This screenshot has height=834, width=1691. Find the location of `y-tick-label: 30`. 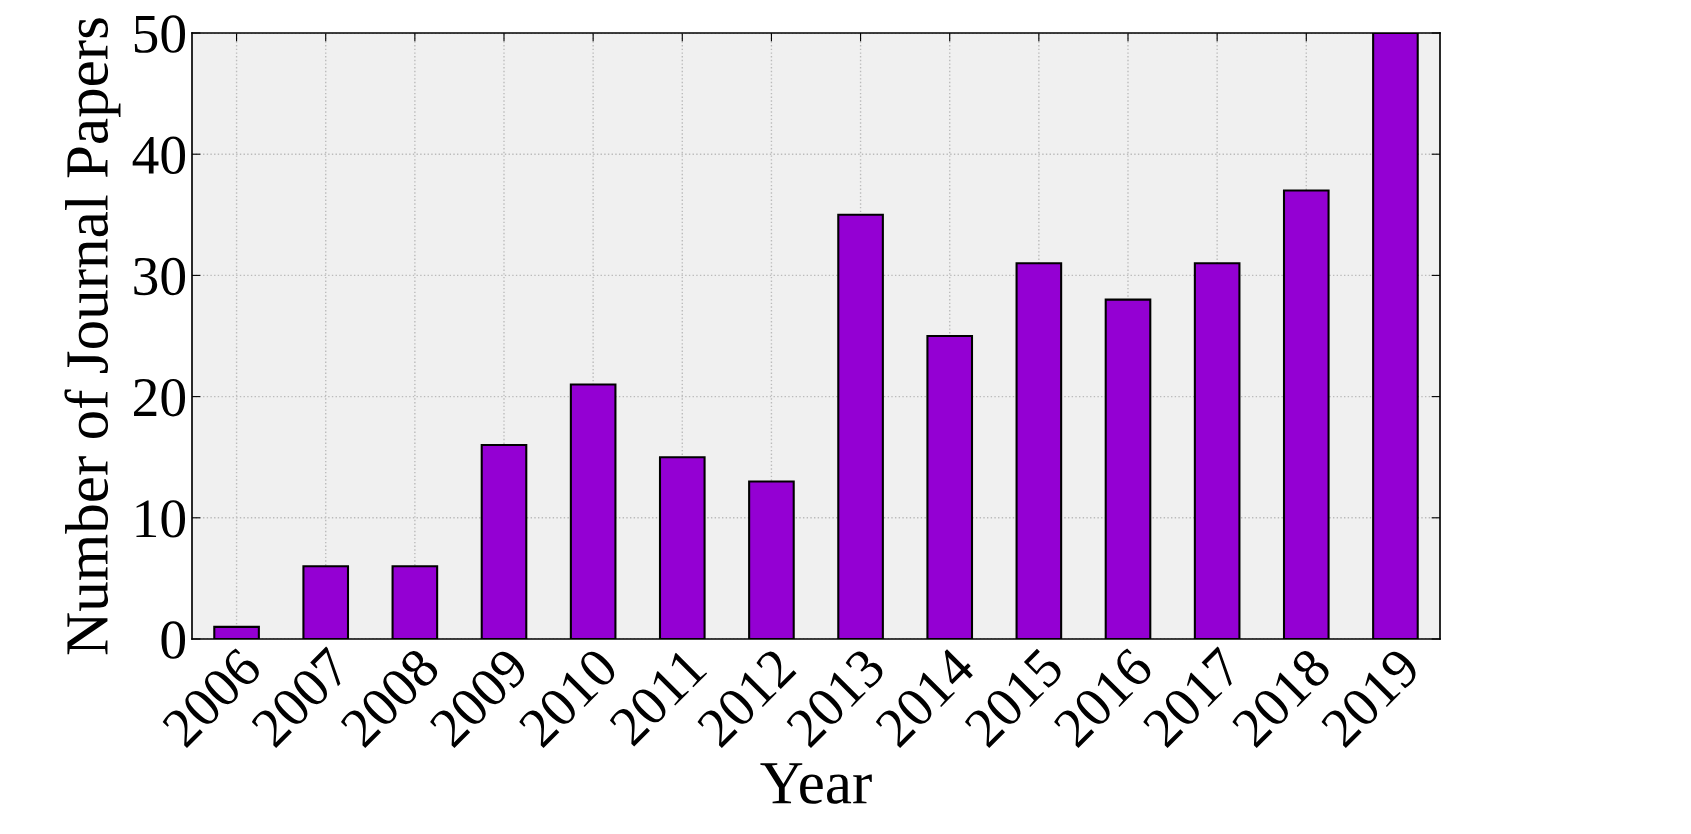

y-tick-label: 30 is located at coordinates (160, 276).